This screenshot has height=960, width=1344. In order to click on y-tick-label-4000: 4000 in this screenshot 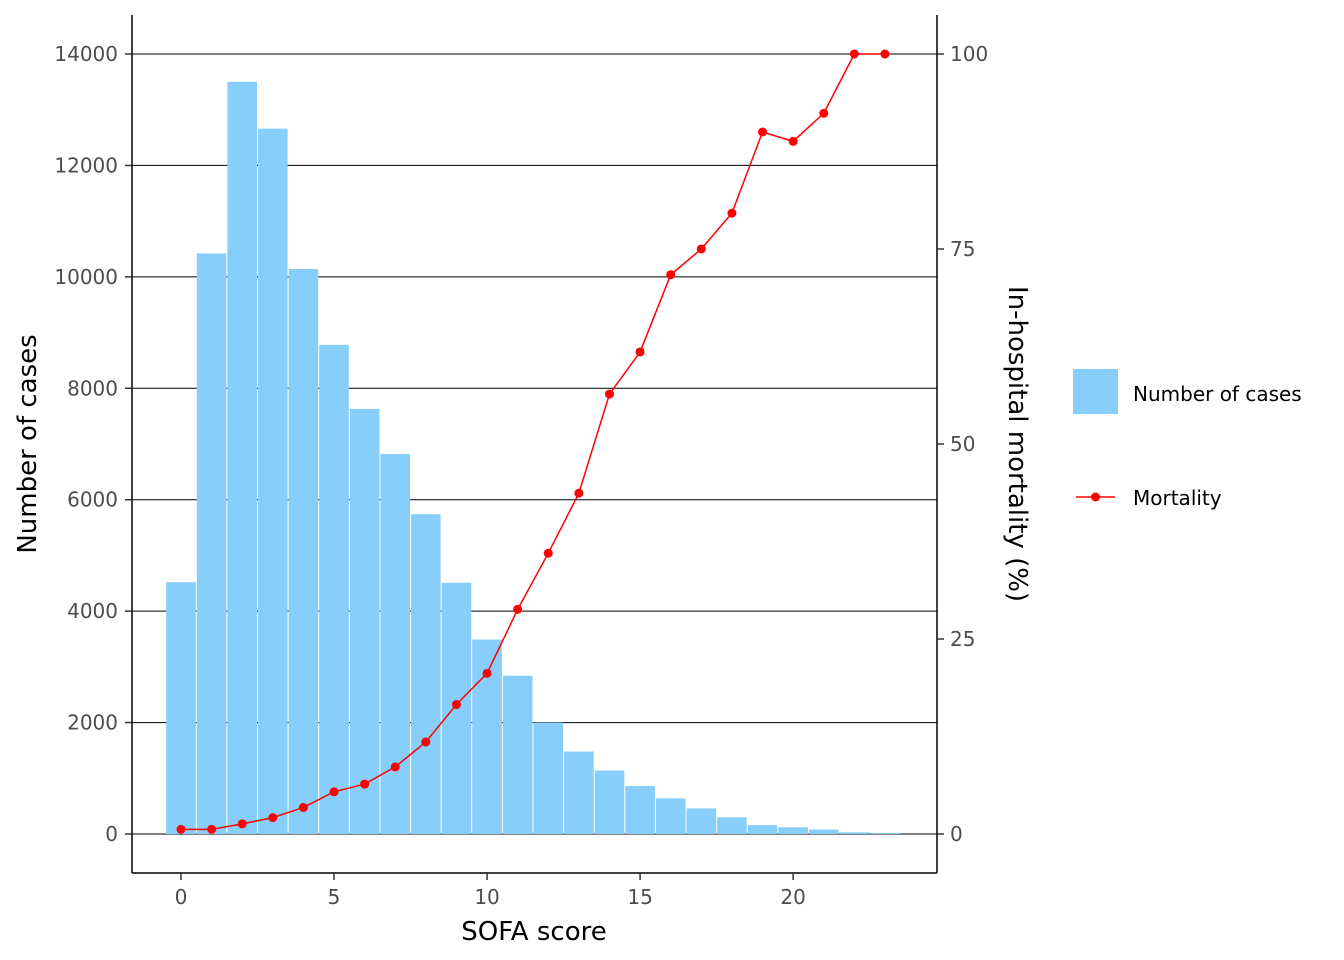, I will do `click(92, 611)`.